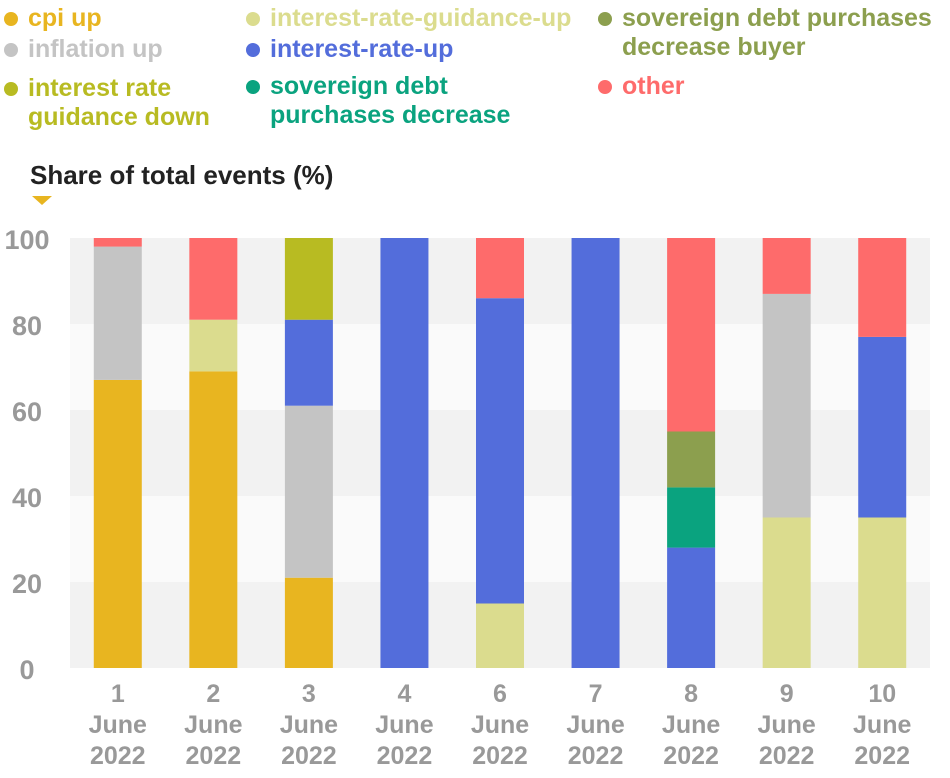  I want to click on legend-label: interest-rate-guidance-up, so click(421, 18).